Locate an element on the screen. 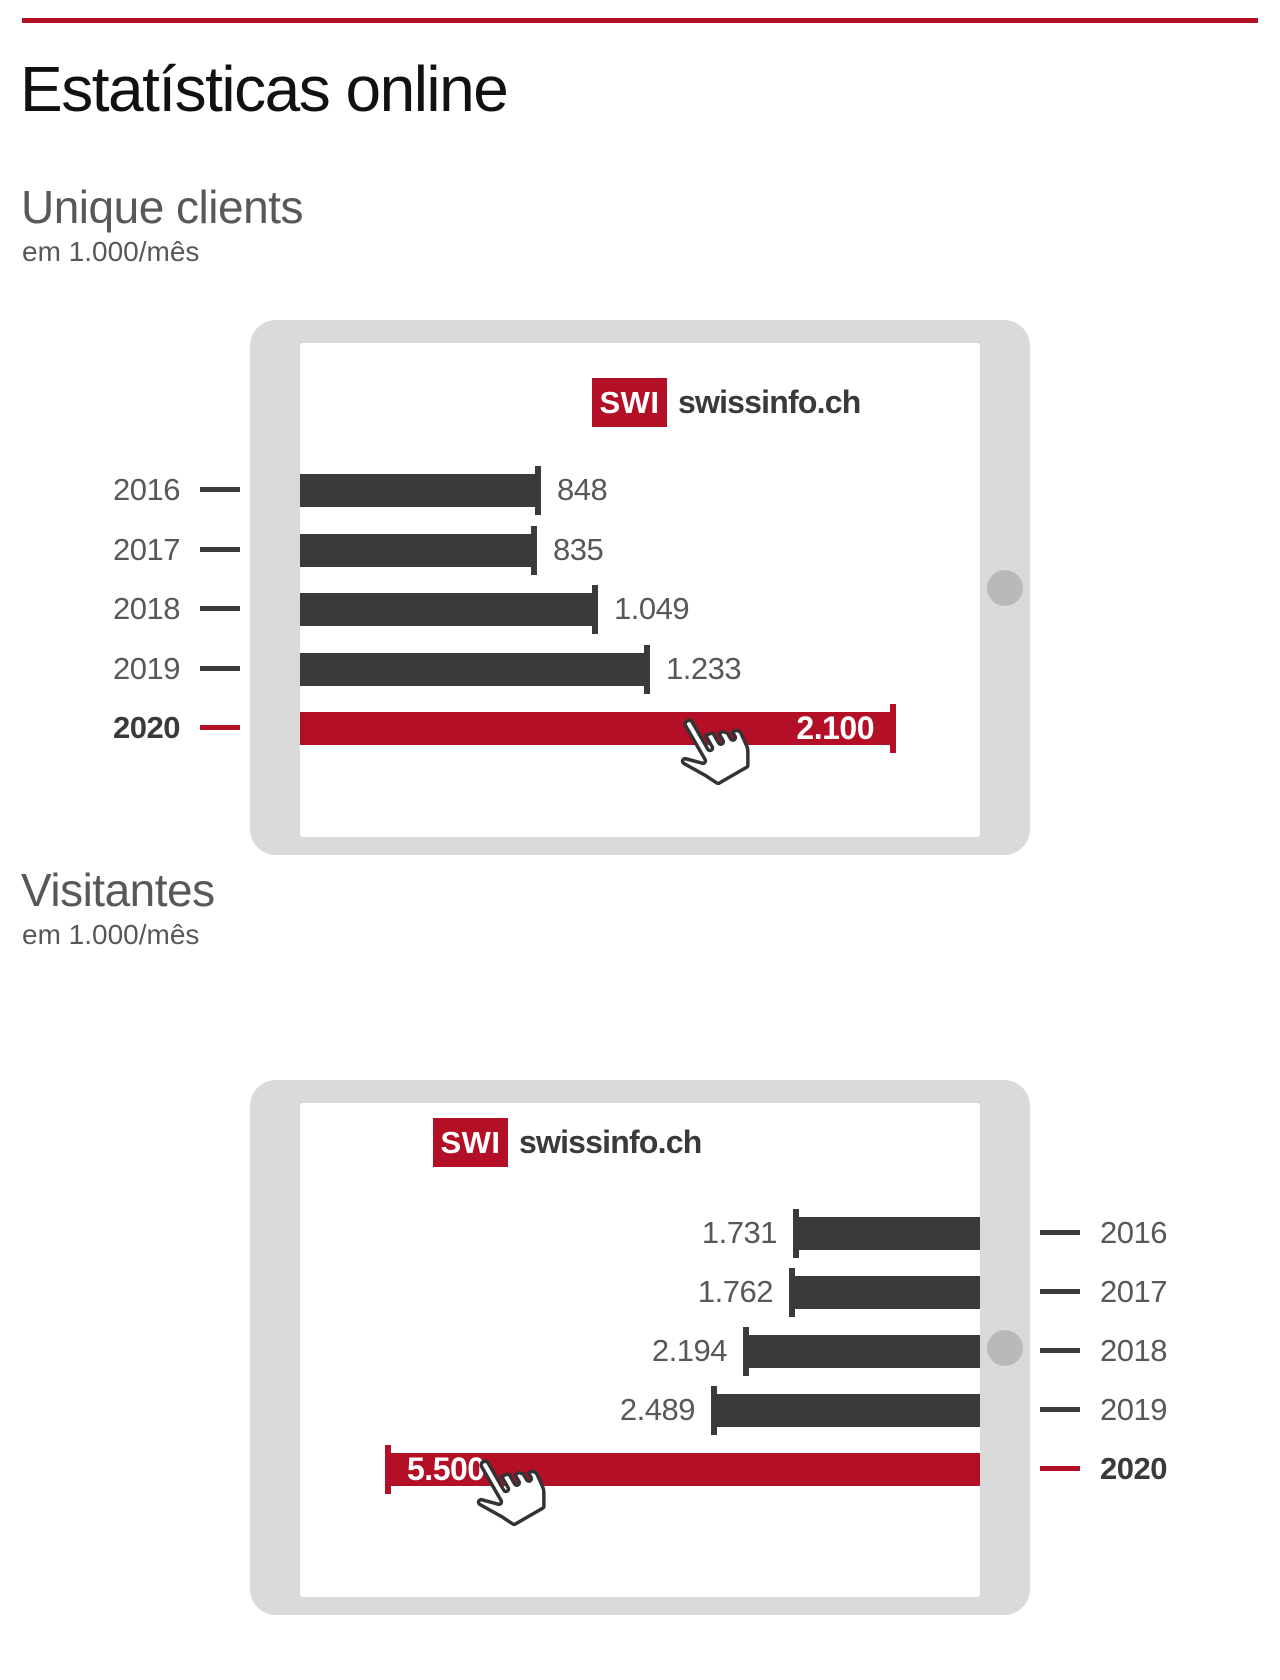 This screenshot has width=1280, height=1680. section-heading-visitantes: Visitantes is located at coordinates (118, 890).